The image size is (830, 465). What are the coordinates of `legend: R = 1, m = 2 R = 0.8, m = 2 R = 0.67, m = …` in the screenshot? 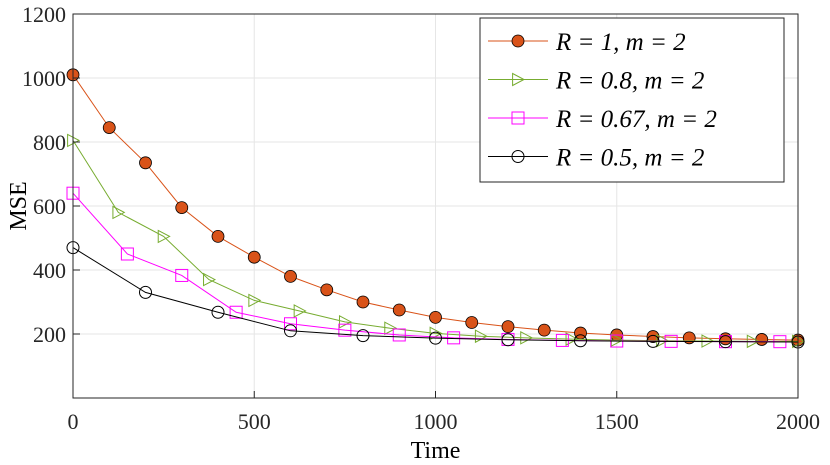 It's located at (632, 100).